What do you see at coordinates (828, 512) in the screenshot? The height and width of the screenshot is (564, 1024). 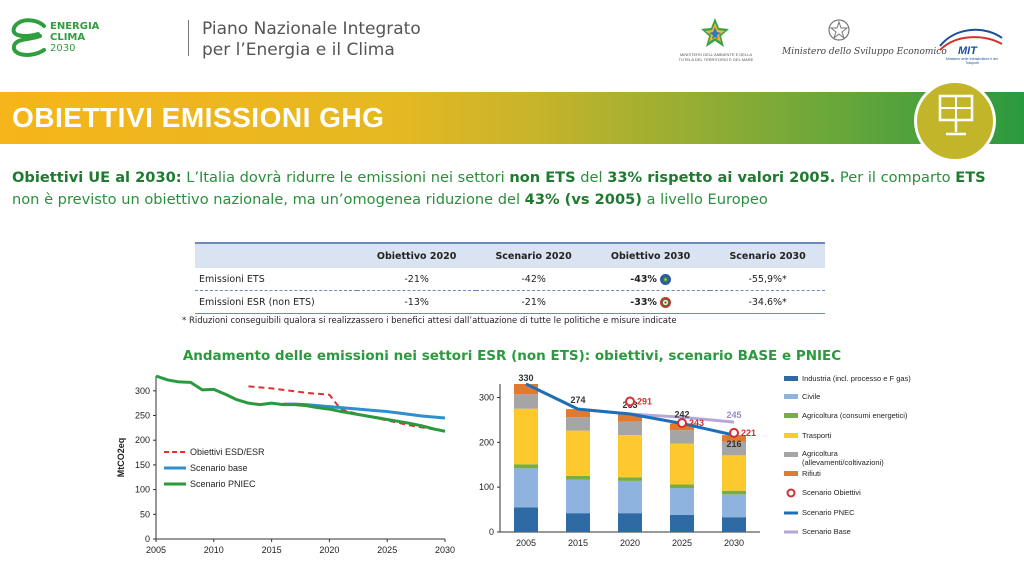 I see `legend-label: Scenario PNEC` at bounding box center [828, 512].